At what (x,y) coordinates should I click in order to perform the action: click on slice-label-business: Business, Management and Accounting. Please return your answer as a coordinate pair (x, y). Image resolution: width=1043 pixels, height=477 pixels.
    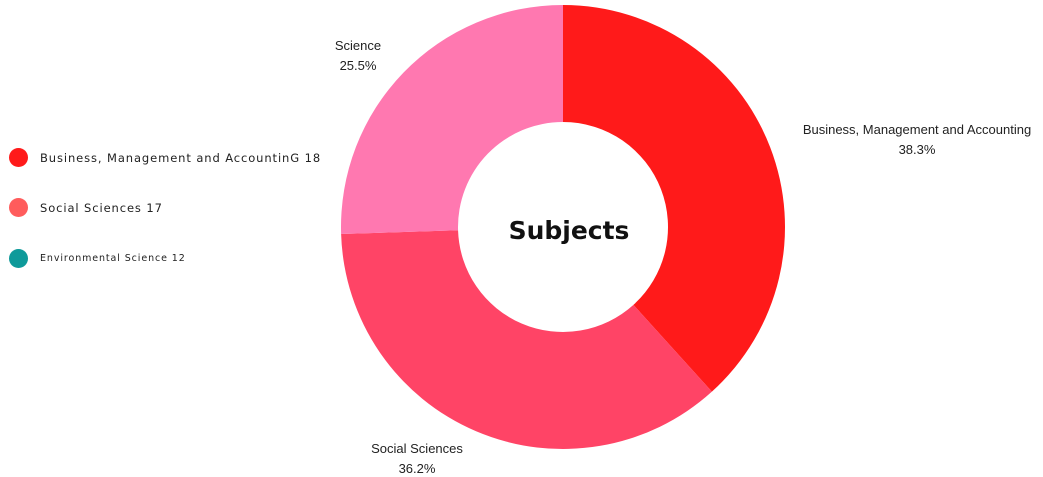
    Looking at the image, I should click on (917, 129).